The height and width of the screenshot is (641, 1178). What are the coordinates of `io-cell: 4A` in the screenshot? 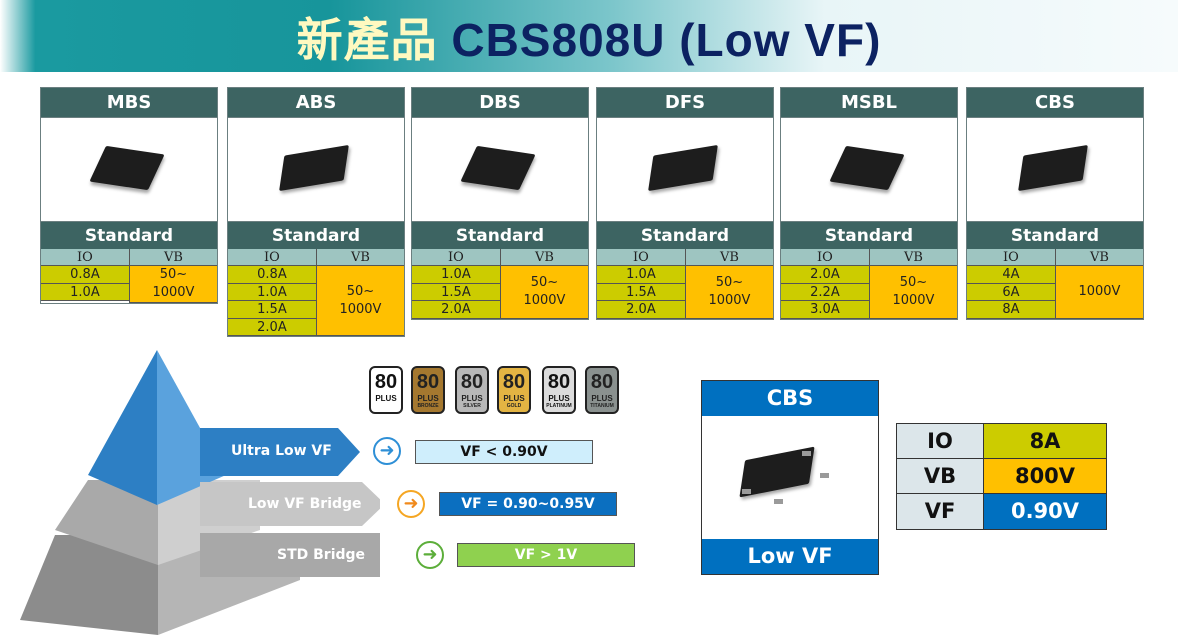 It's located at (1011, 275).